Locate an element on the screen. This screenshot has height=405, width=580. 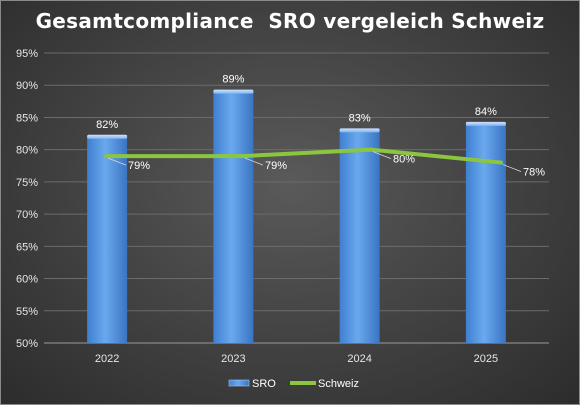
y-tick-label: 50% is located at coordinates (27, 344).